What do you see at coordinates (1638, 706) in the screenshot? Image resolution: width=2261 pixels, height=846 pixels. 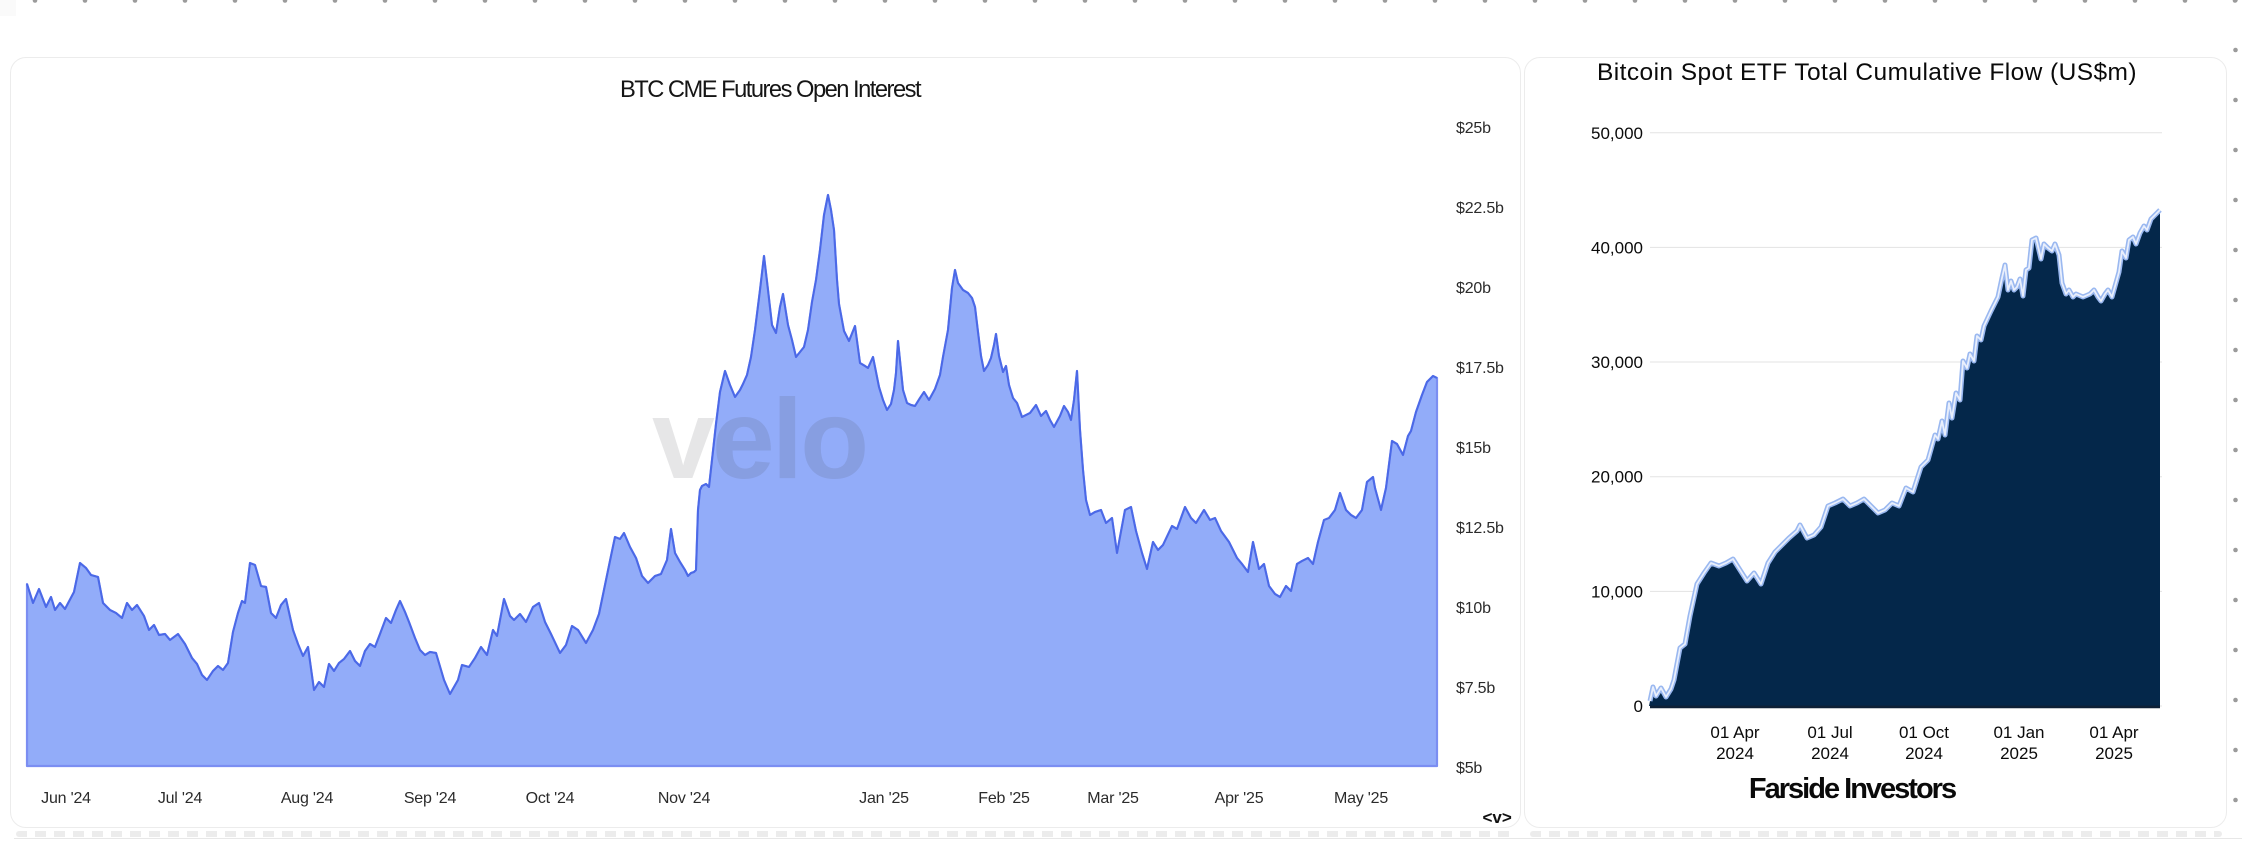 I see `svg-text: 0` at bounding box center [1638, 706].